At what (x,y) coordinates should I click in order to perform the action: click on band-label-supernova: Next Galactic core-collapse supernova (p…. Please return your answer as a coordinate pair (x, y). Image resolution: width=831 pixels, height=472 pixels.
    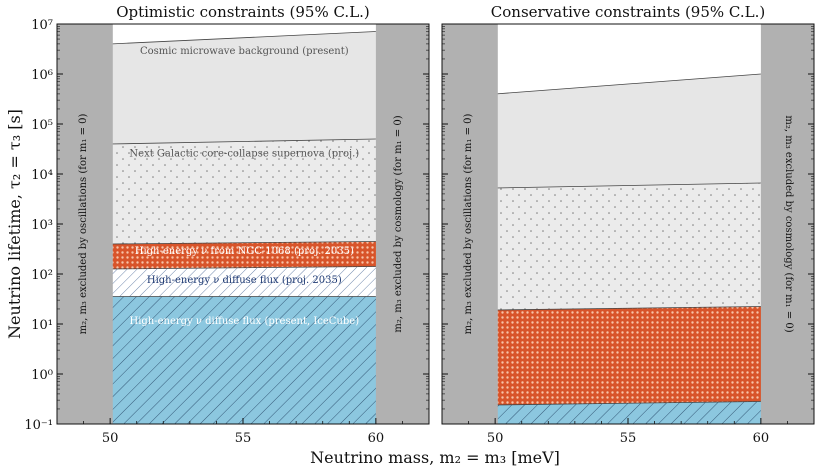
    Looking at the image, I should click on (244, 154).